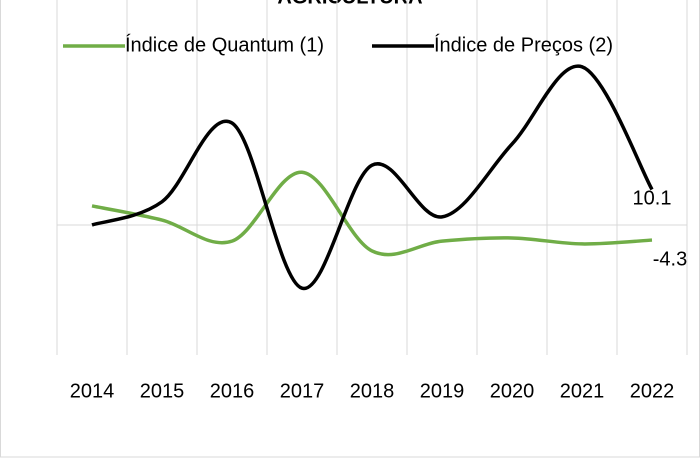 The height and width of the screenshot is (458, 700). What do you see at coordinates (442, 391) in the screenshot?
I see `x-tick-label: 2019` at bounding box center [442, 391].